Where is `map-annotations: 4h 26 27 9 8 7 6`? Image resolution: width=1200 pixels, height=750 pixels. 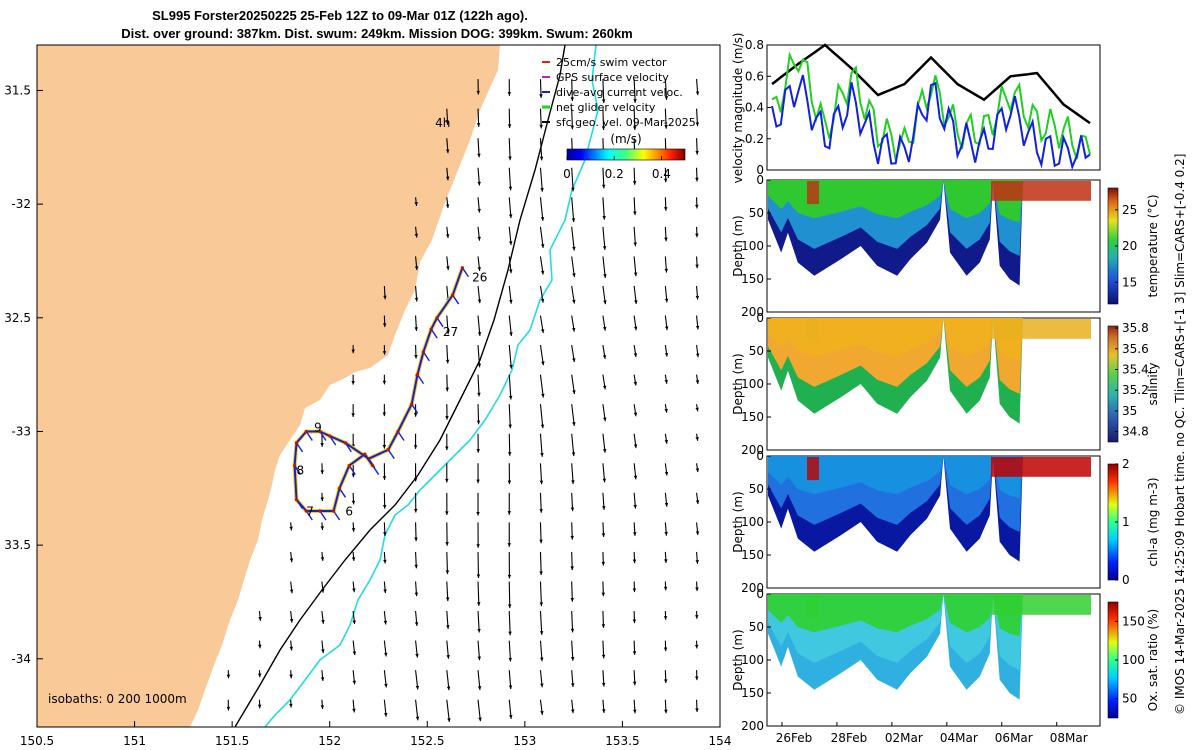 map-annotations: 4h 26 27 9 8 7 6 is located at coordinates (392, 317).